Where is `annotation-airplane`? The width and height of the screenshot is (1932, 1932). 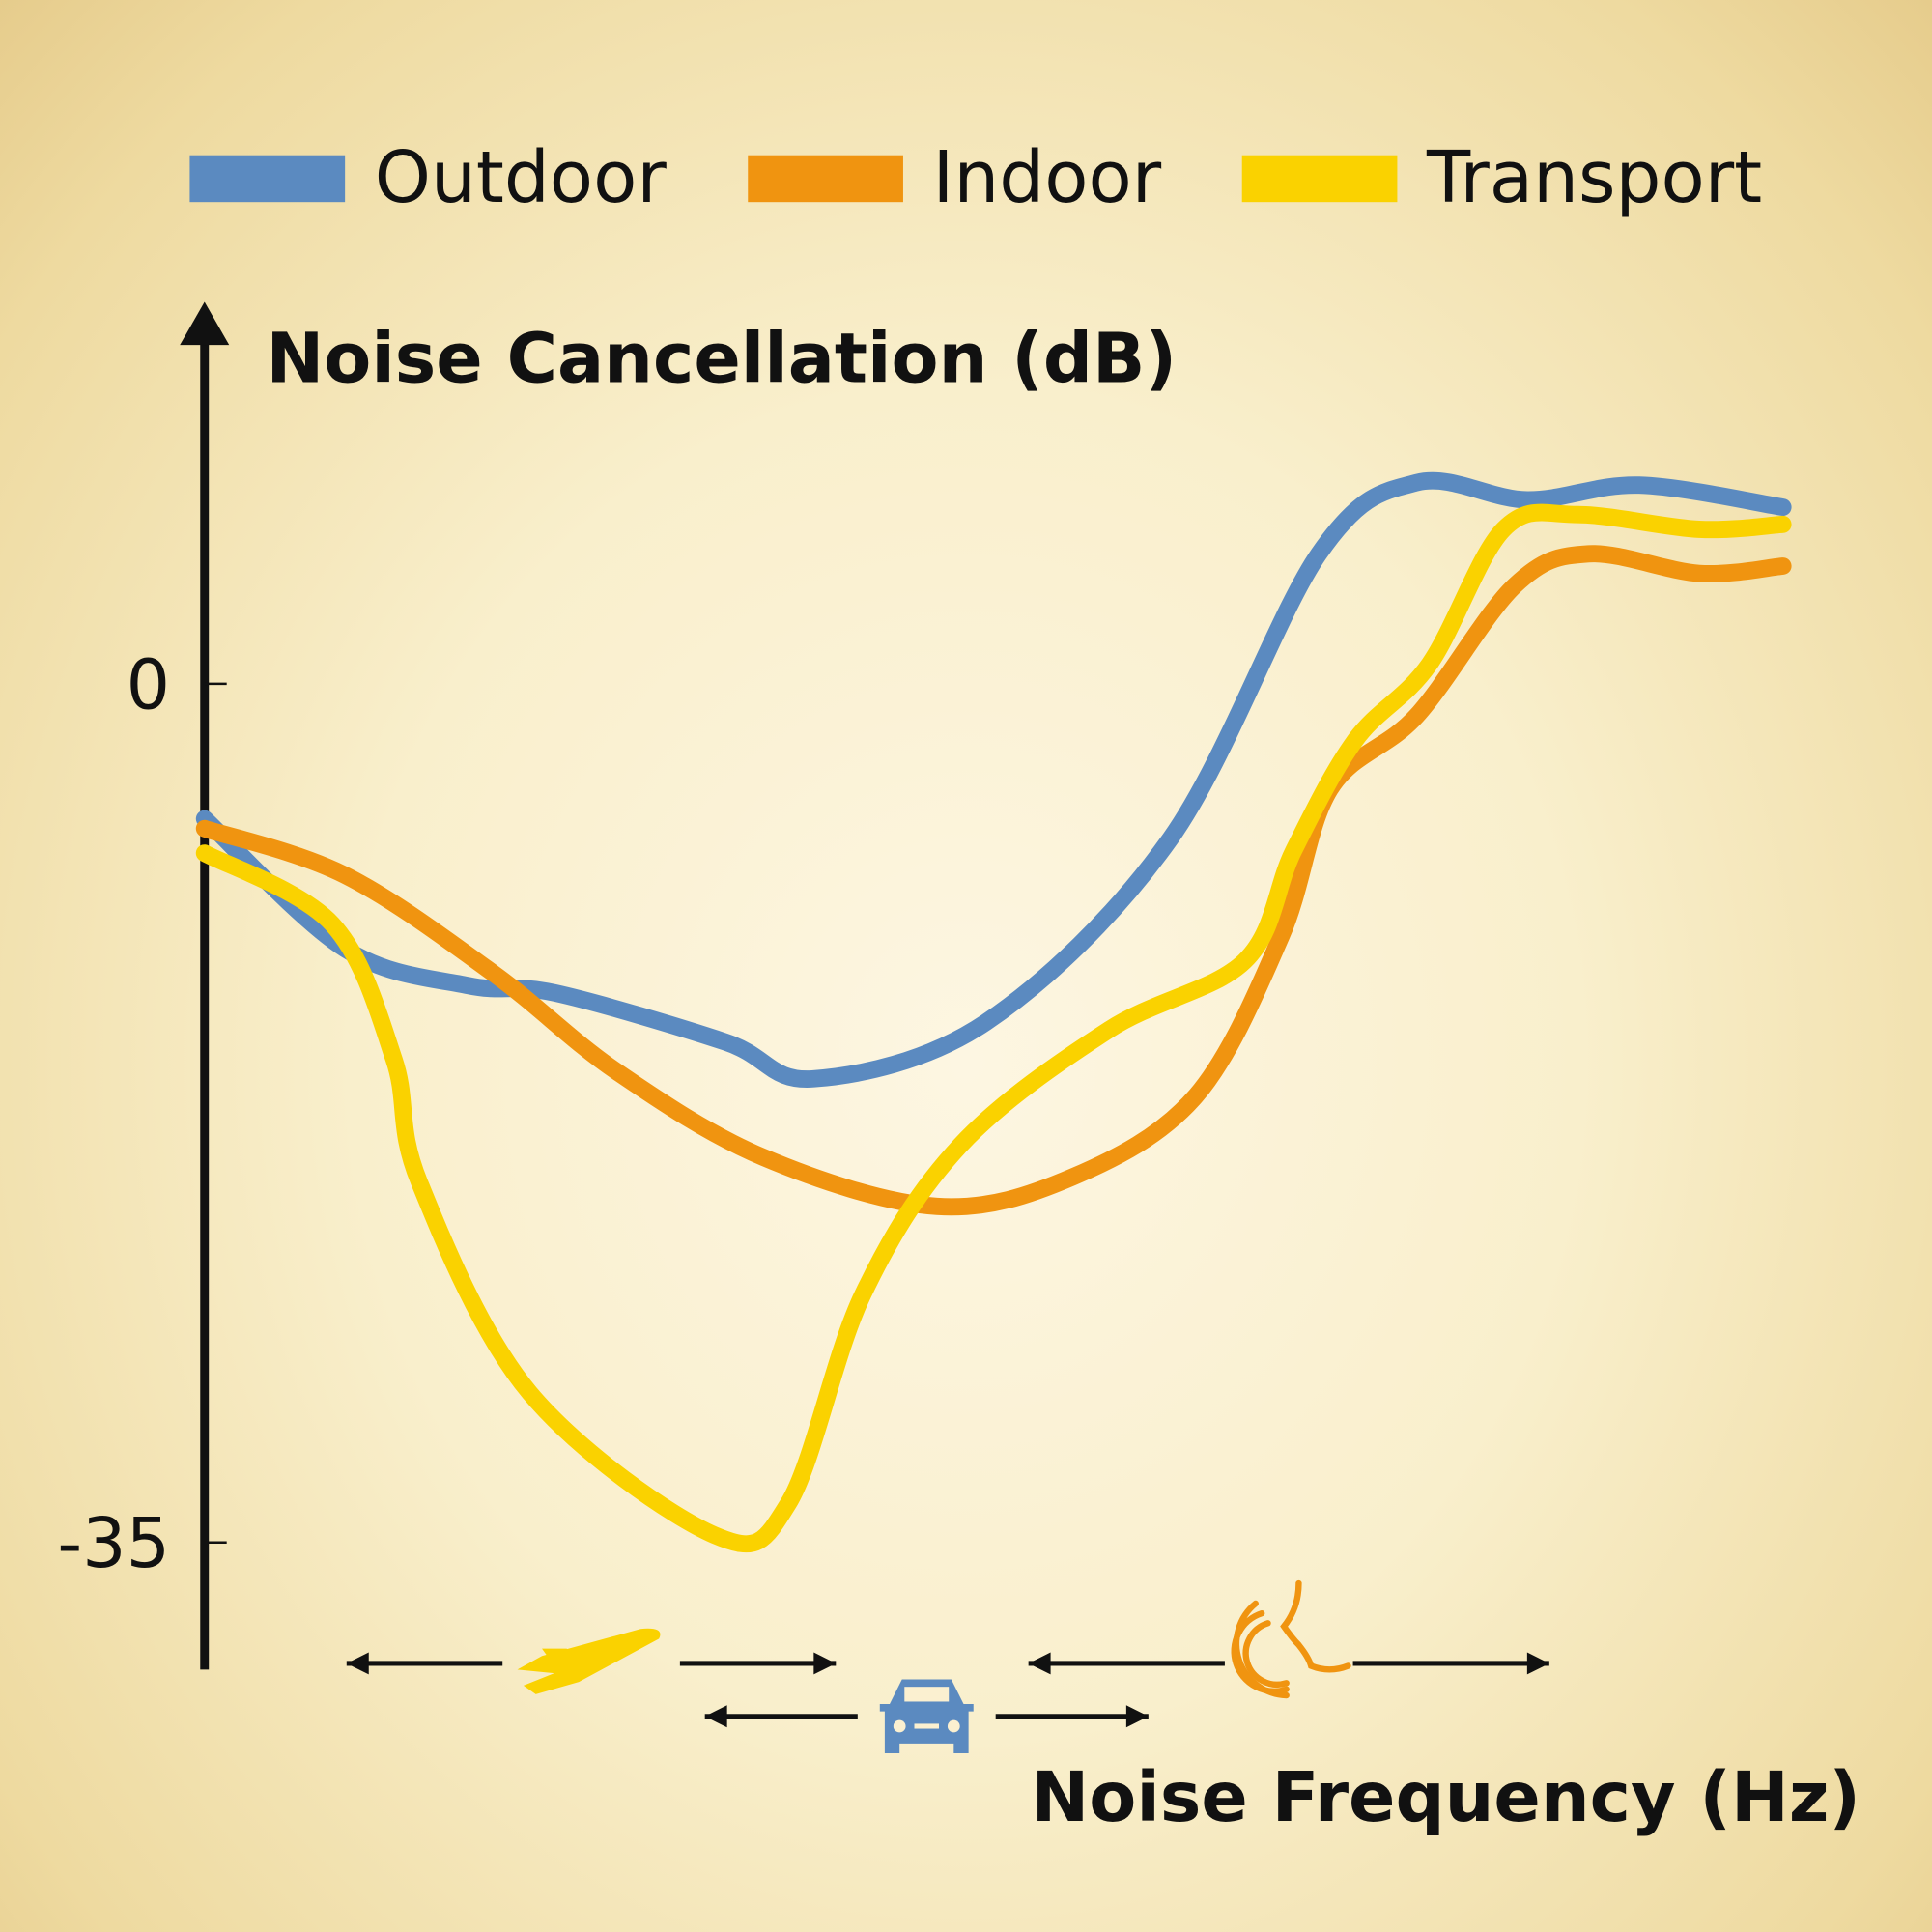
annotation-airplane is located at coordinates (591, 1661).